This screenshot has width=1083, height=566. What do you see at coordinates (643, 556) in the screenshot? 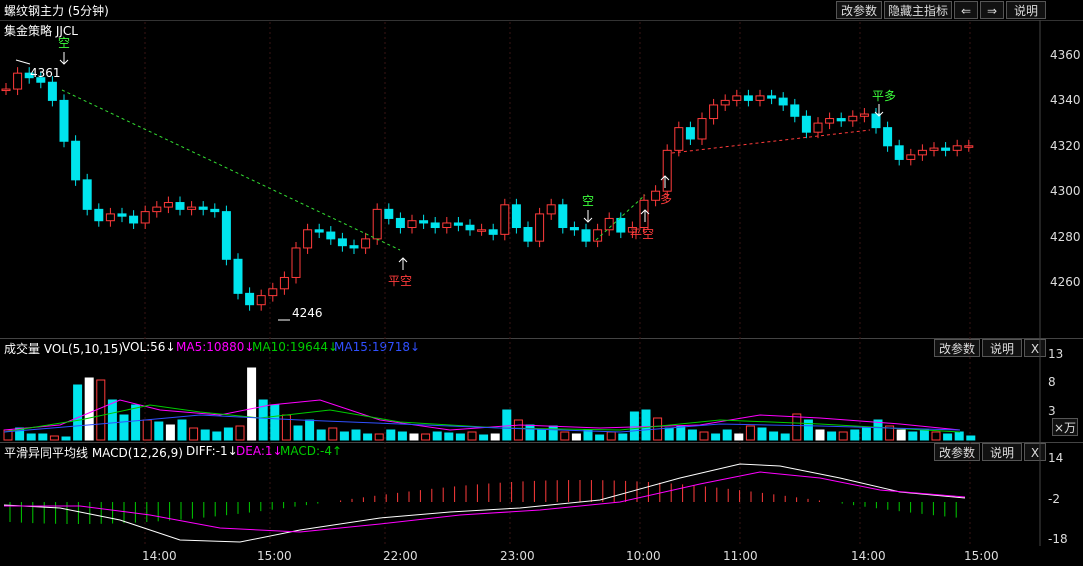
I see `time-tick: 10:00` at bounding box center [643, 556].